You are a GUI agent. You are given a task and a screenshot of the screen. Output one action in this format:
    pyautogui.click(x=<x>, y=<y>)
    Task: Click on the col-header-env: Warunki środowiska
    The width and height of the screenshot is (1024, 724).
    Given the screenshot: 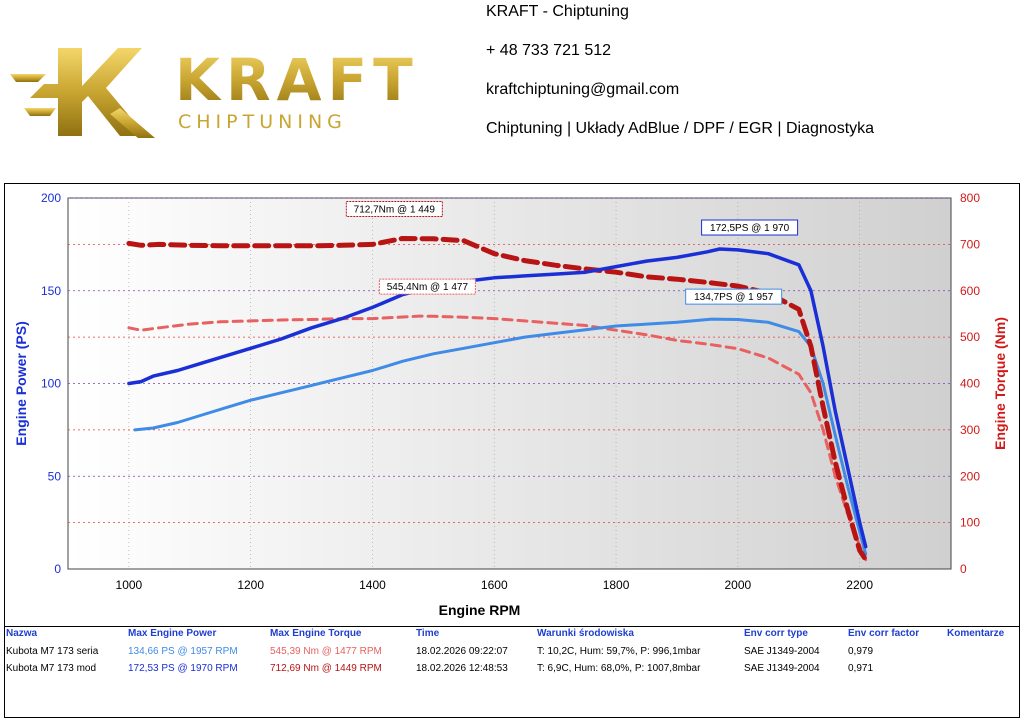 What is the action you would take?
    pyautogui.click(x=585, y=633)
    